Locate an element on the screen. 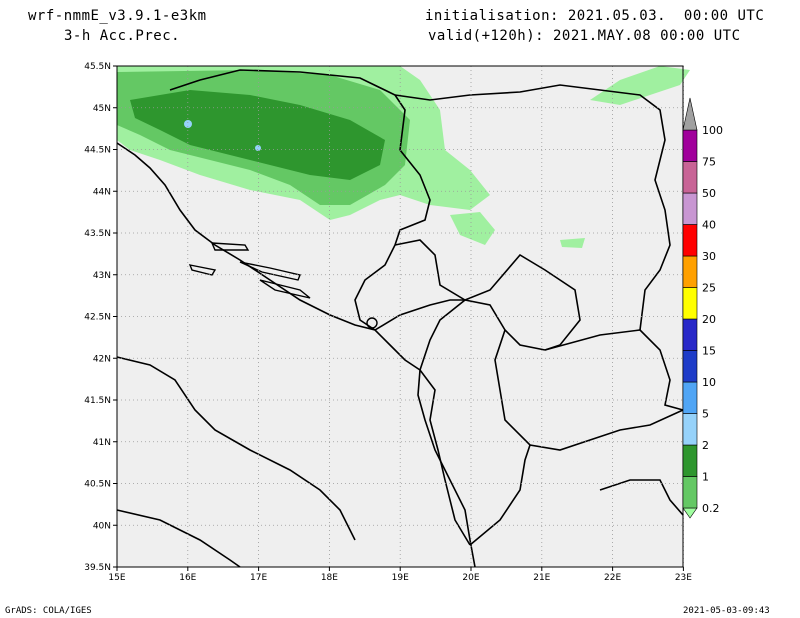  greek-coast is located at coordinates (641, 497).